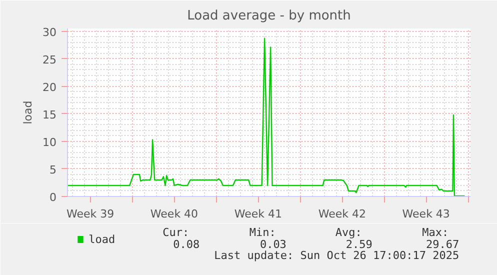 Image resolution: width=497 pixels, height=275 pixels. Describe the element at coordinates (28, 112) in the screenshot. I see `y-axis-title: load` at that location.